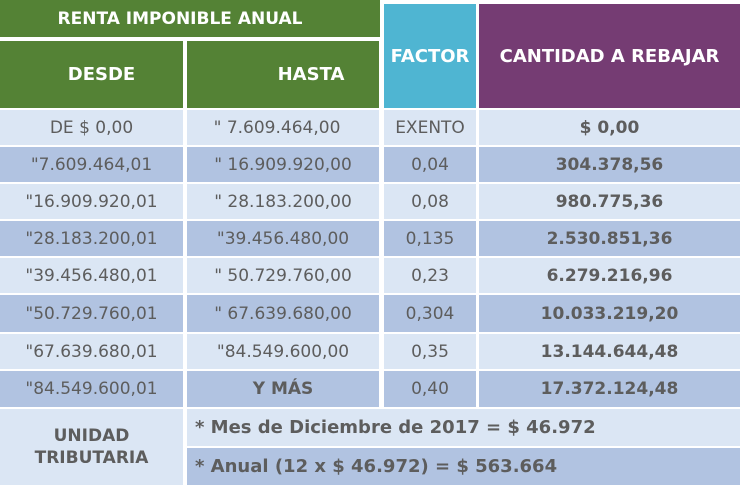 This screenshot has height=485, width=740. What do you see at coordinates (609, 275) in the screenshot?
I see `row-cantidad: 6.279.216,96` at bounding box center [609, 275].